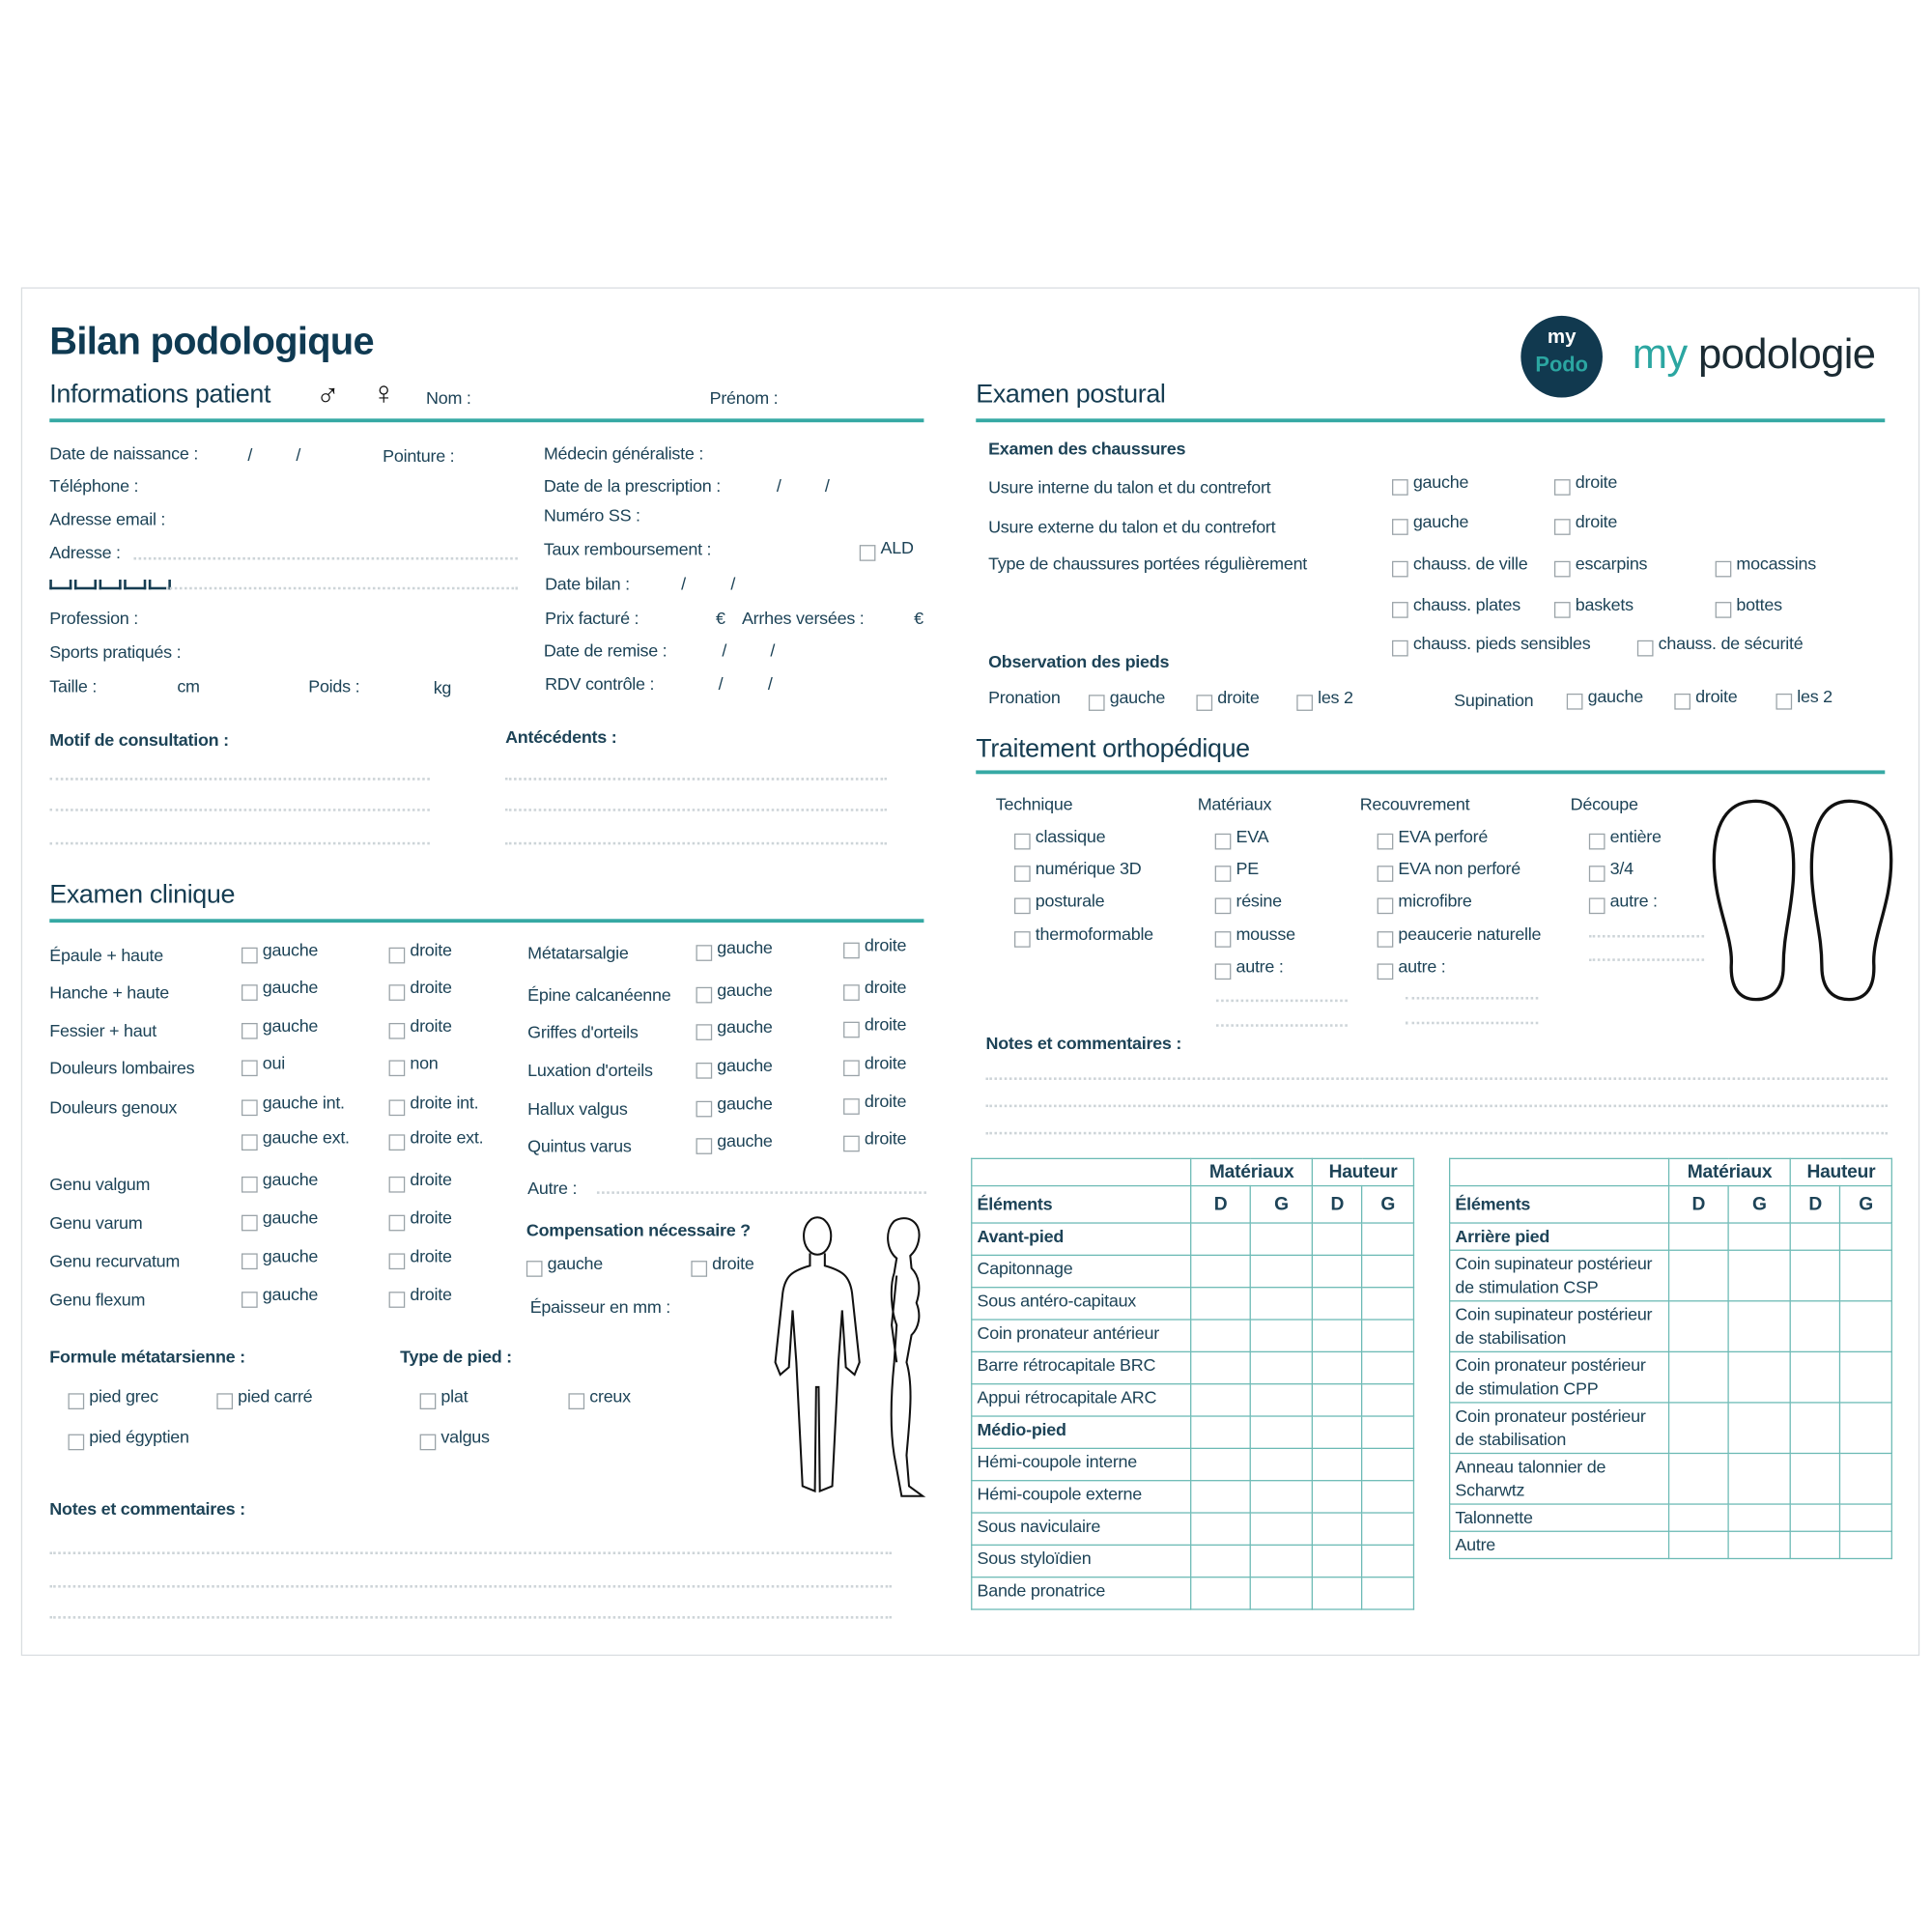 The height and width of the screenshot is (1932, 1932). I want to click on autre-line, so click(761, 1192).